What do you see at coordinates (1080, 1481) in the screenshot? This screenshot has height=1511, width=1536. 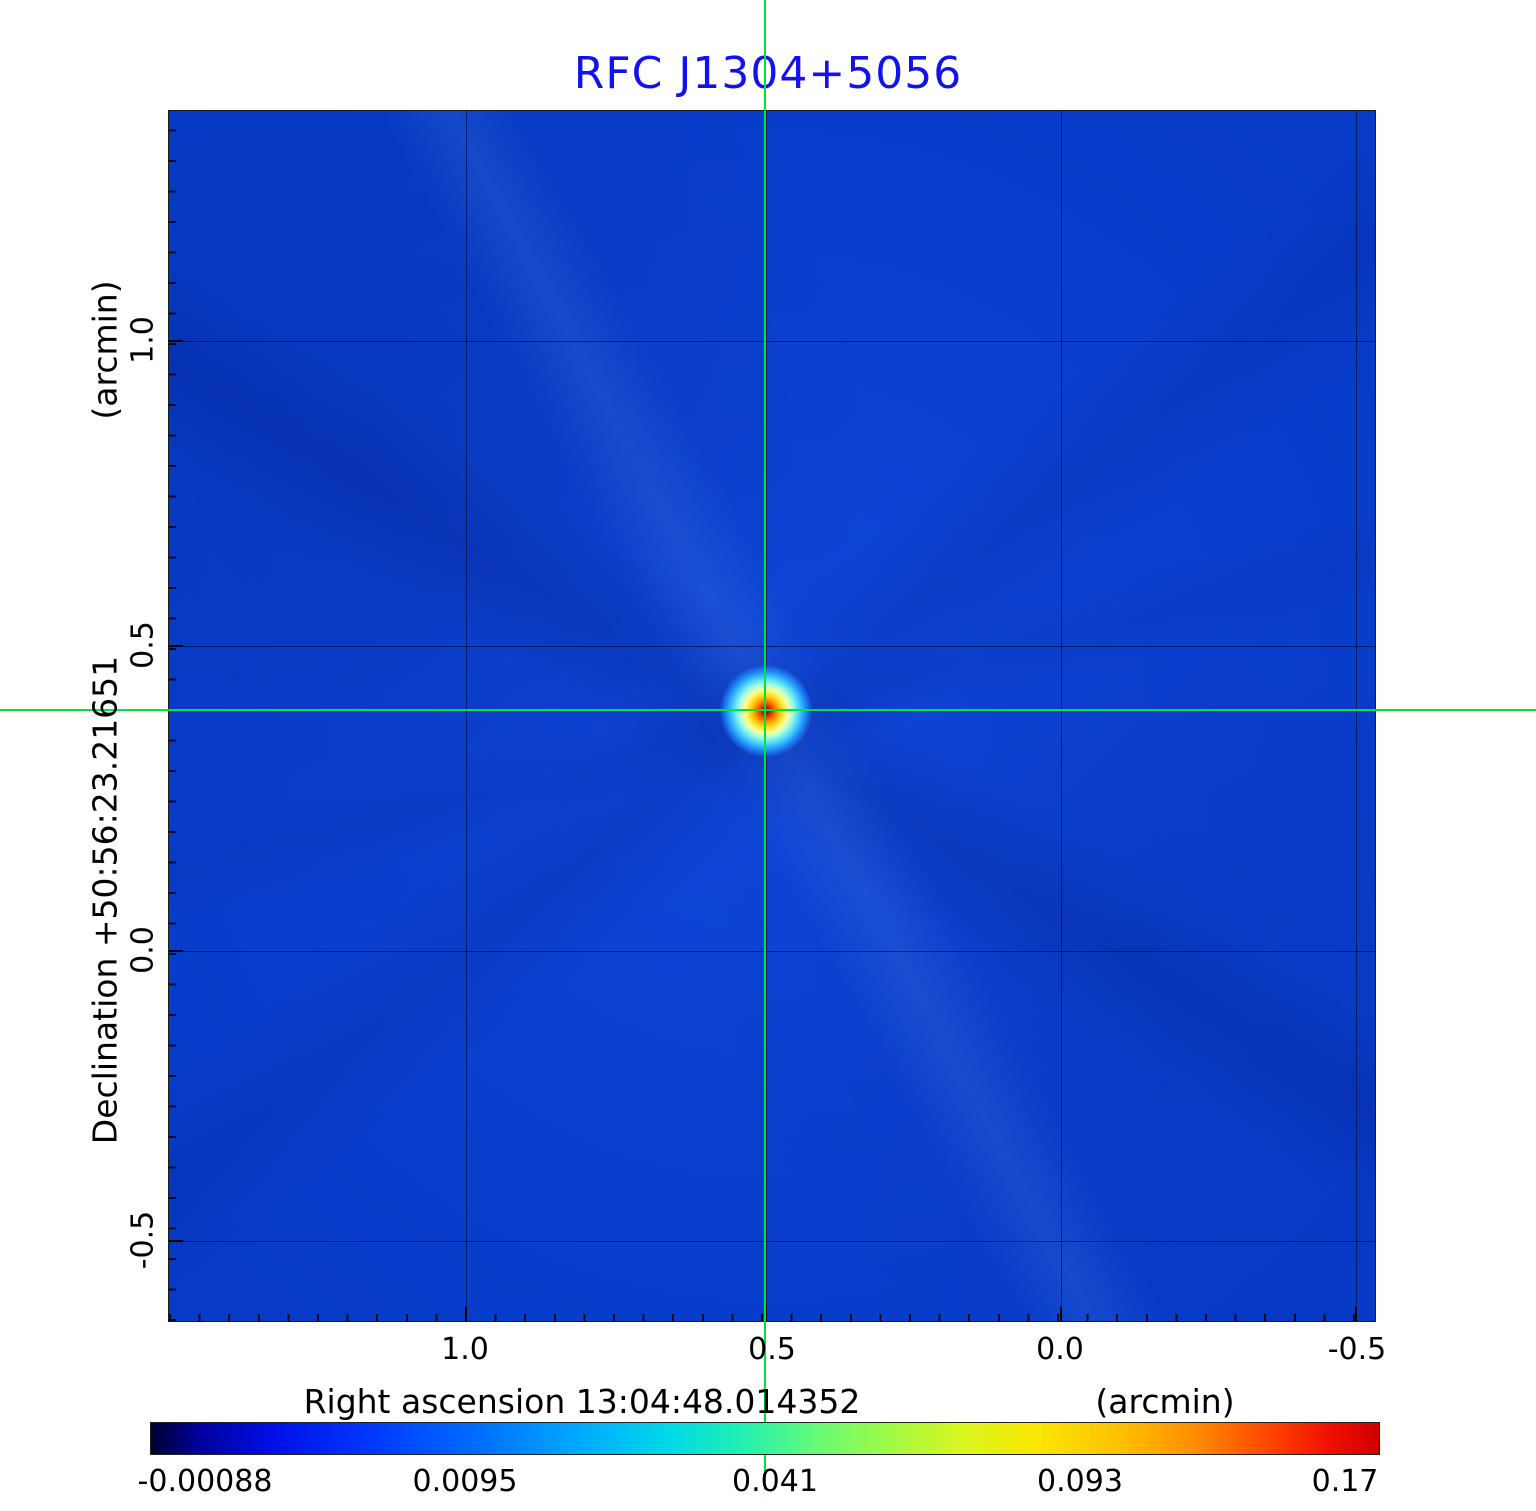 I see `colorbar-tick-4: 0.093` at bounding box center [1080, 1481].